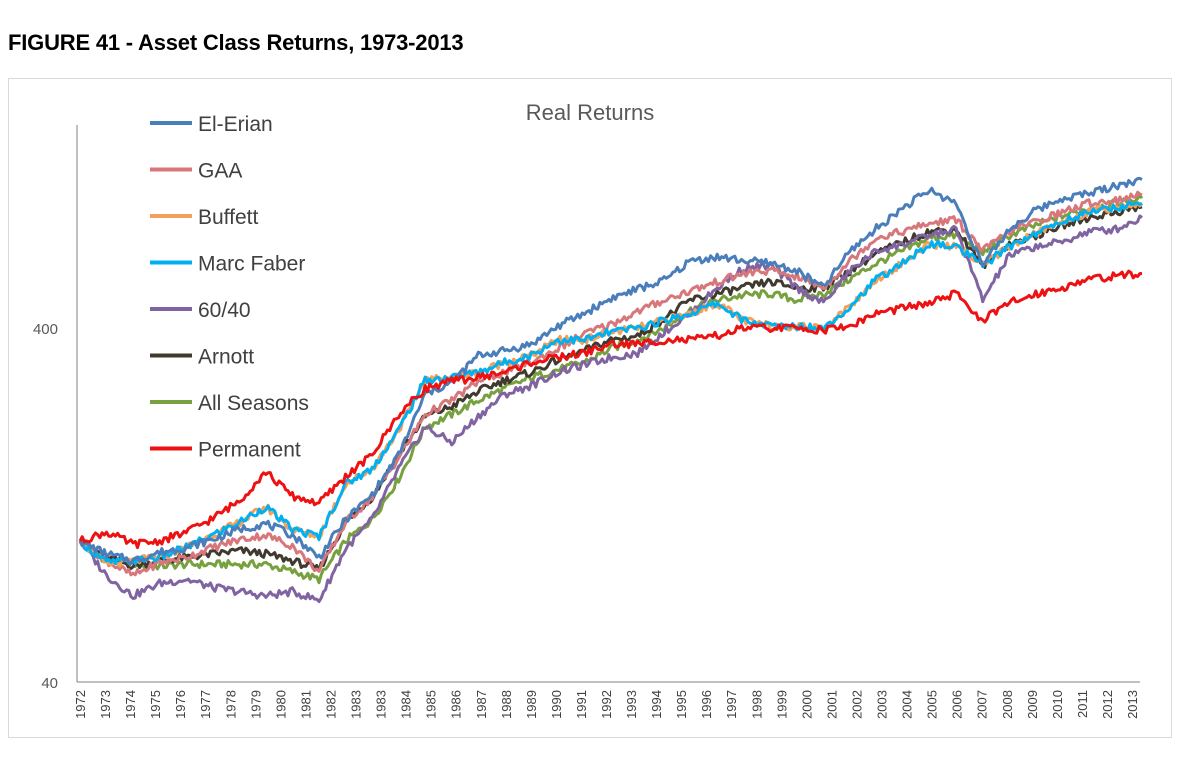  Describe the element at coordinates (1032, 704) in the screenshot. I see `x-tick-label: 2009` at that location.